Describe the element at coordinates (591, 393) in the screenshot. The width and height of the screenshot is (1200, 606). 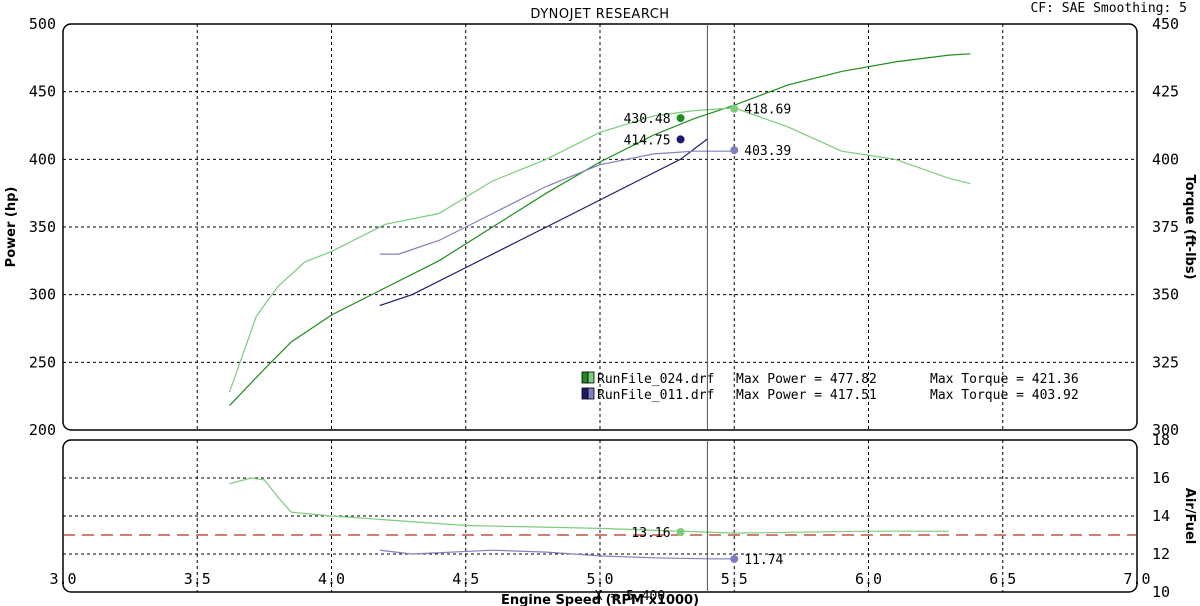
I see `legend-swatch-run-011-torque` at that location.